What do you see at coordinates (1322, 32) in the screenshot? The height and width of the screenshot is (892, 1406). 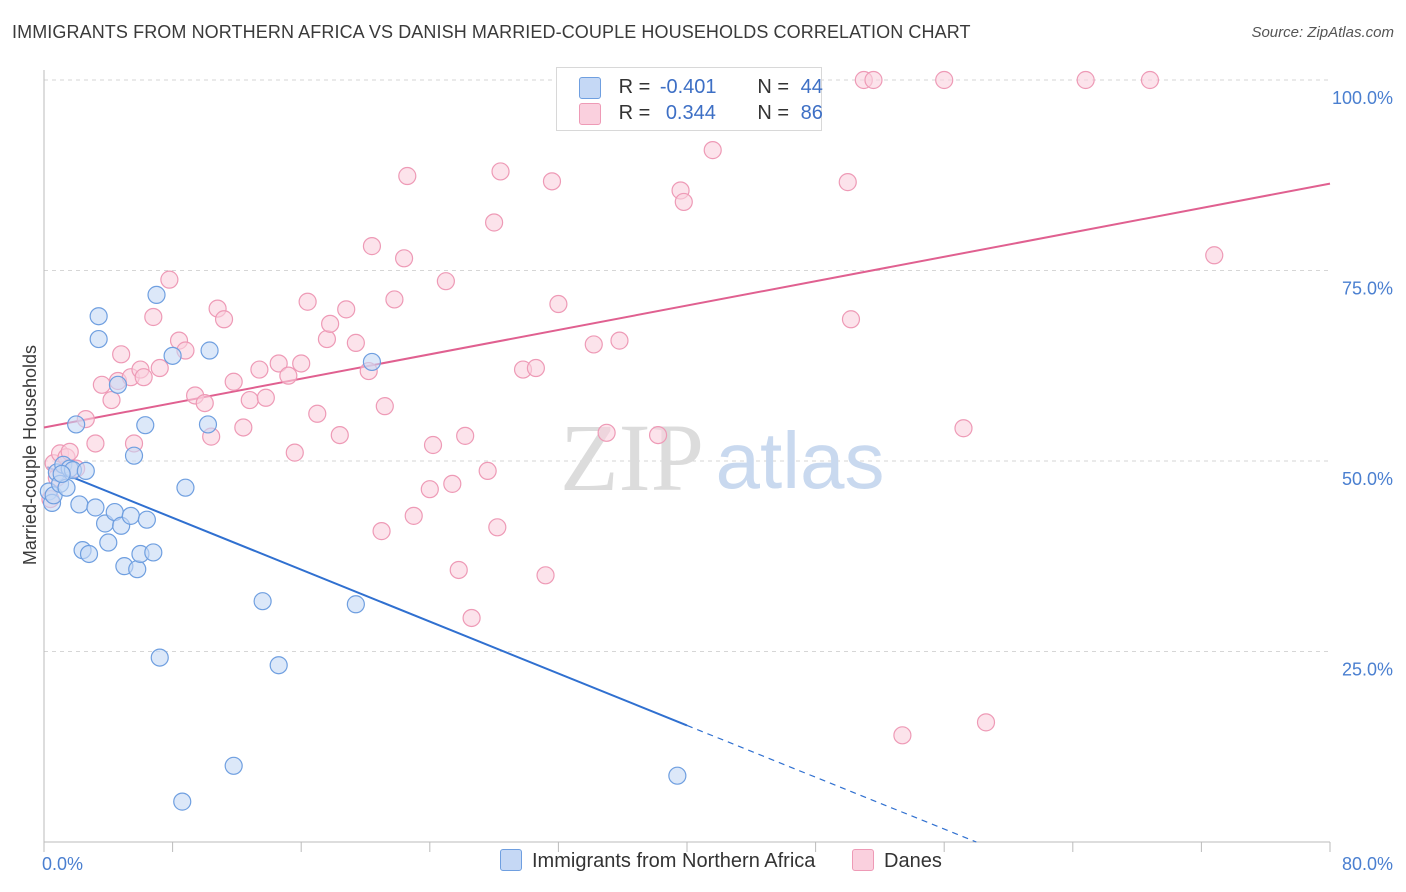 I see `source-label: Source: ZipAtlas.com` at bounding box center [1322, 32].